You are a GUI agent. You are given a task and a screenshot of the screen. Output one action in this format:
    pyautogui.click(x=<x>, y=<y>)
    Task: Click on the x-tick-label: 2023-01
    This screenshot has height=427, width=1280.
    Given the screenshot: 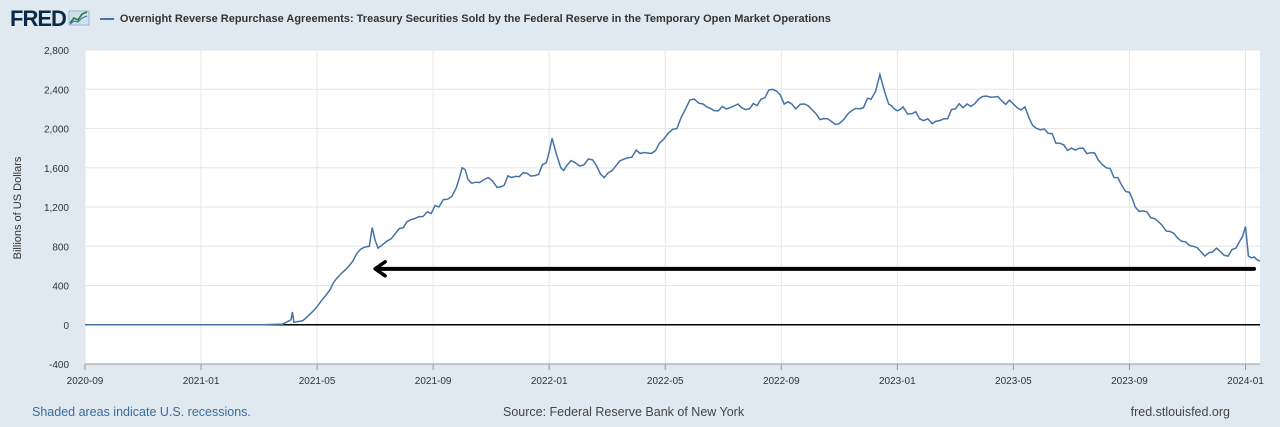 What is the action you would take?
    pyautogui.click(x=897, y=381)
    